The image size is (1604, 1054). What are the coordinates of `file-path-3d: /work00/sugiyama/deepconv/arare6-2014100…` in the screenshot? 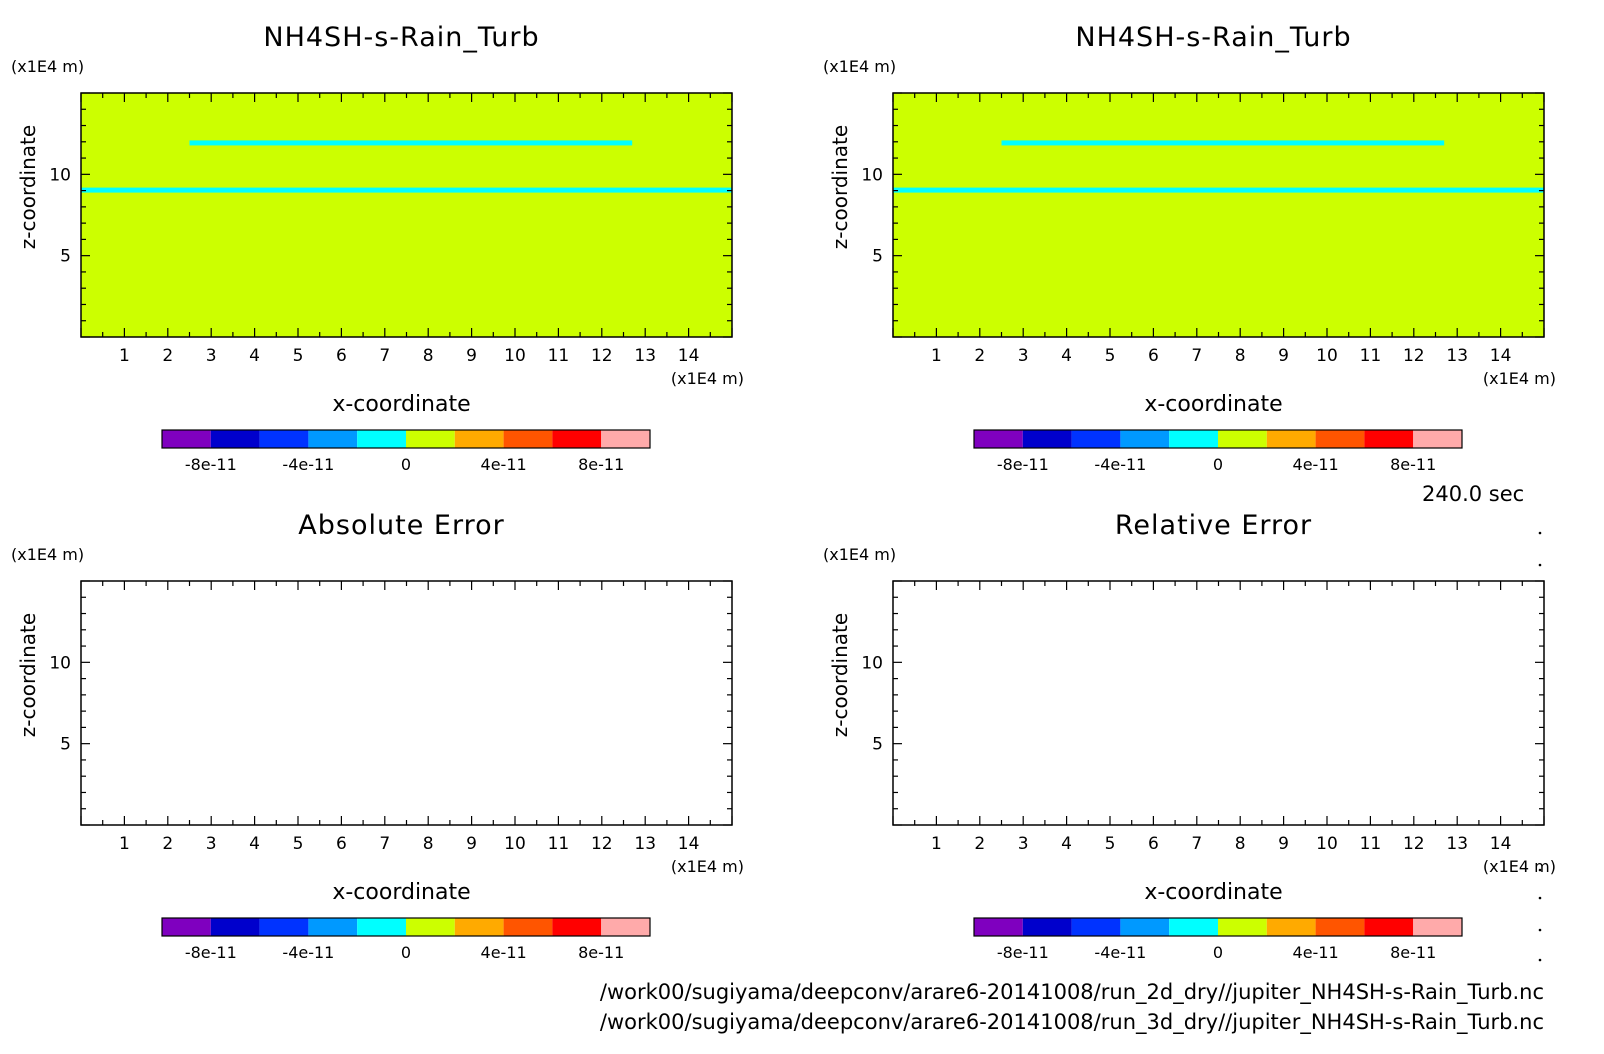 It's located at (1071, 1022).